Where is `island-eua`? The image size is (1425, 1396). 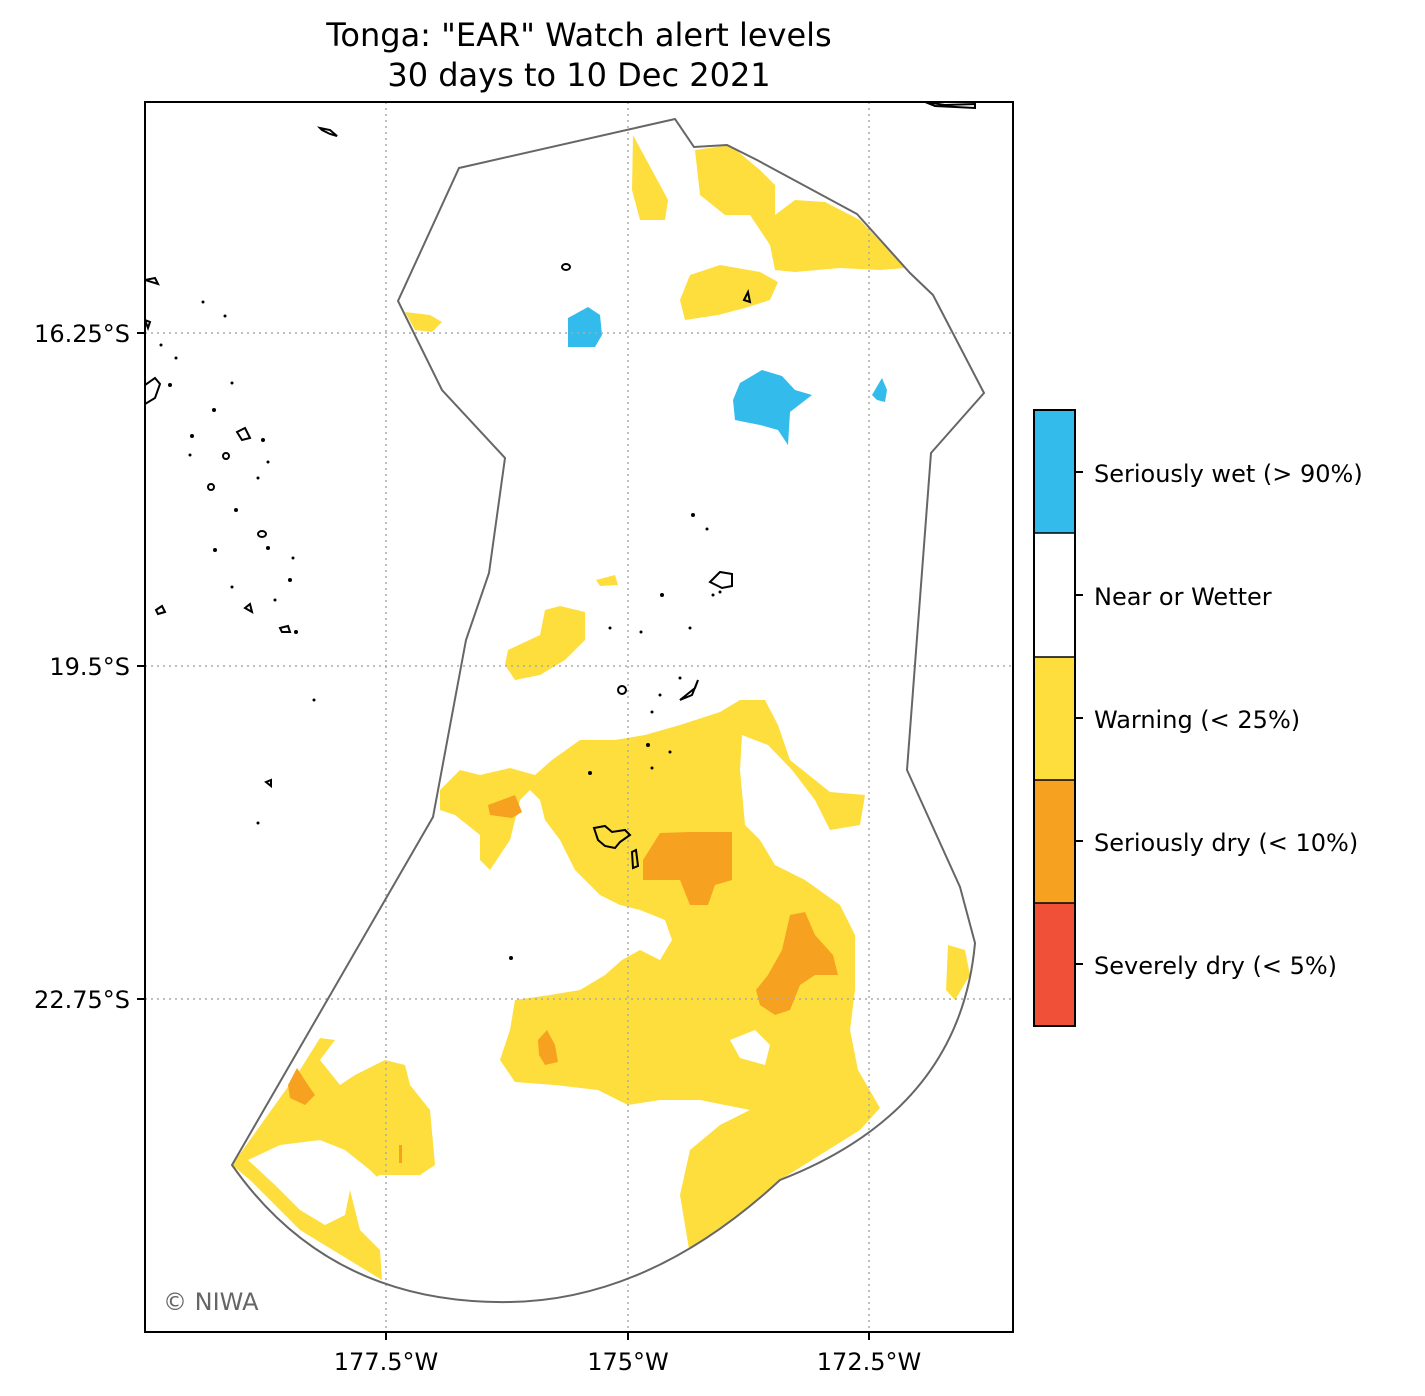
island-eua is located at coordinates (635, 859).